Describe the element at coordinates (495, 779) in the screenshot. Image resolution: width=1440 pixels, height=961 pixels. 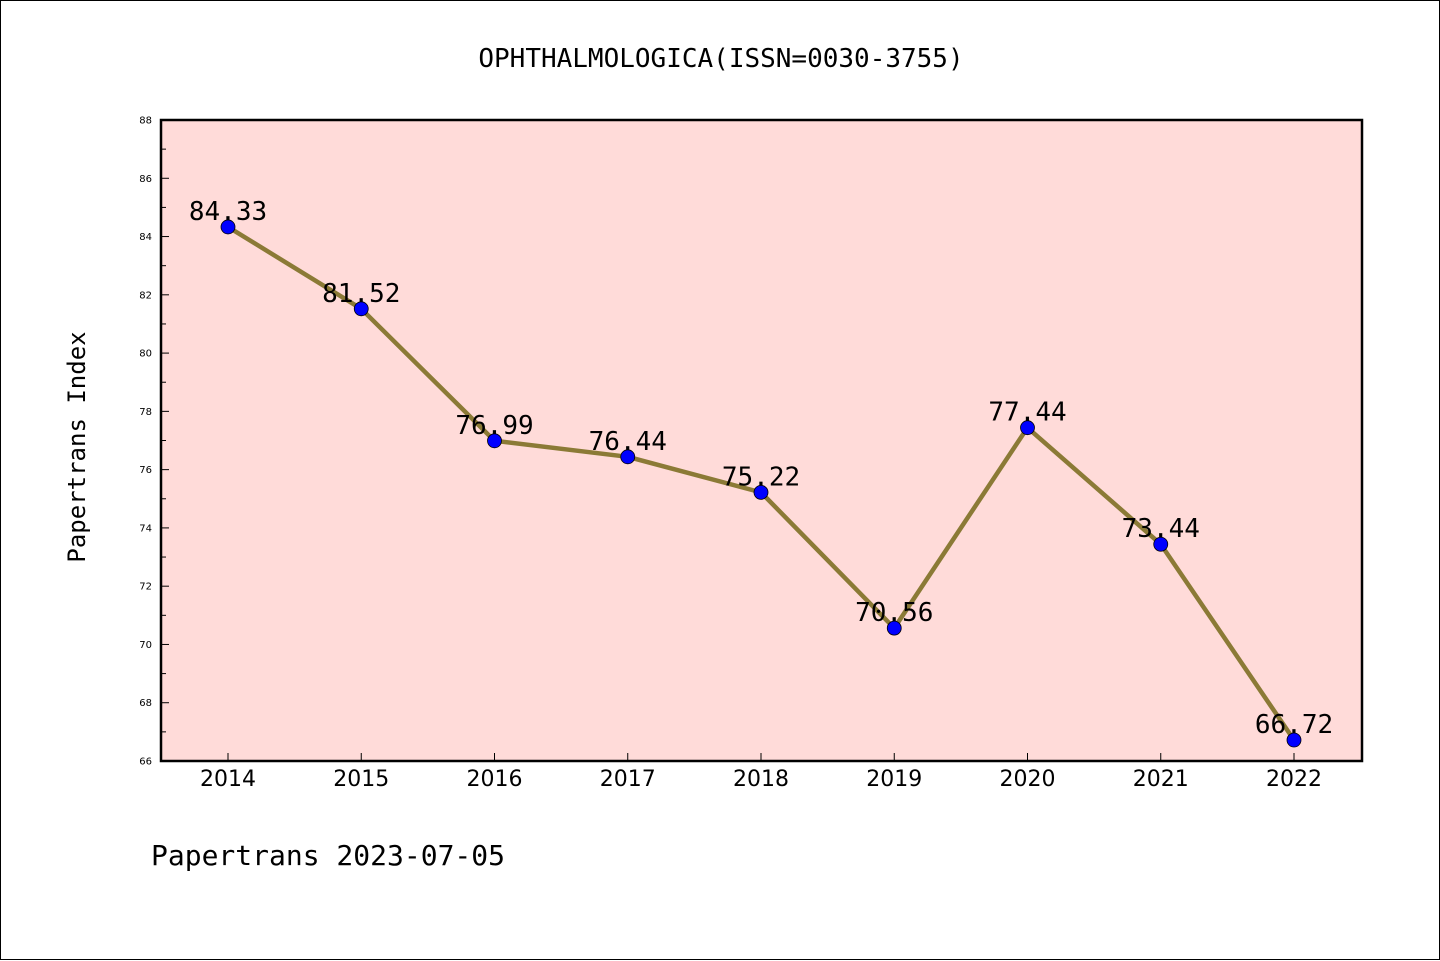
I see `x-tick-label: 2016` at that location.